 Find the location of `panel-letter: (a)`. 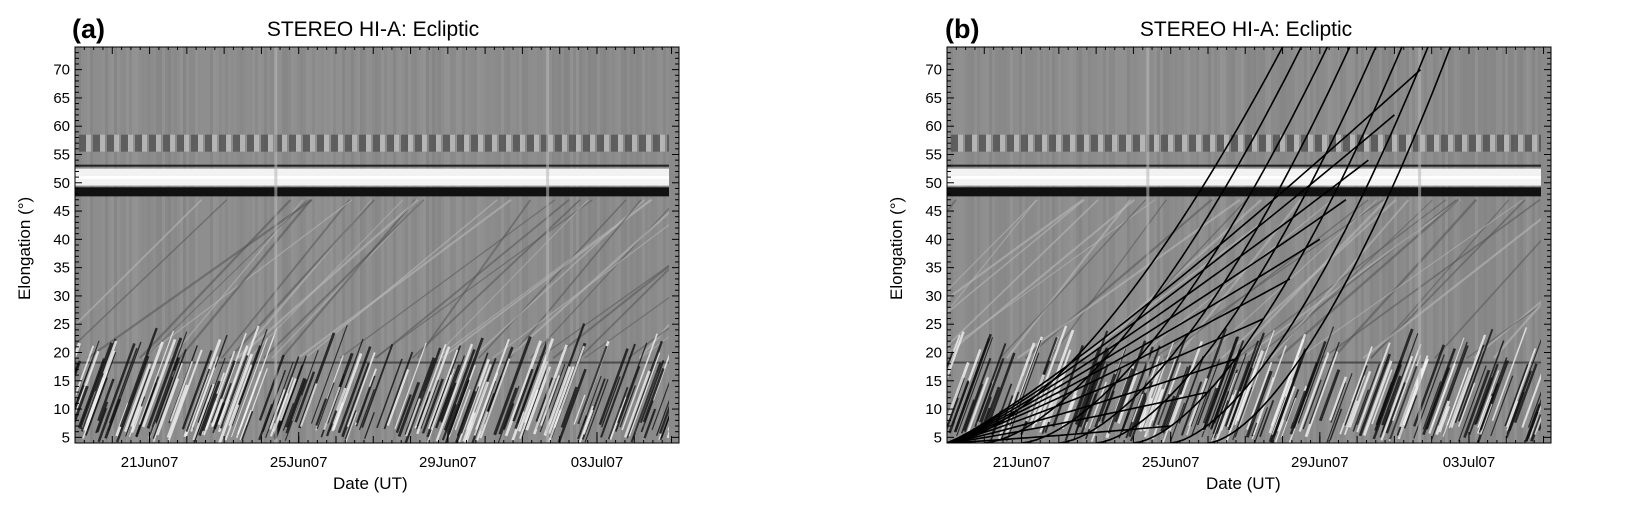

panel-letter: (a) is located at coordinates (88, 29).